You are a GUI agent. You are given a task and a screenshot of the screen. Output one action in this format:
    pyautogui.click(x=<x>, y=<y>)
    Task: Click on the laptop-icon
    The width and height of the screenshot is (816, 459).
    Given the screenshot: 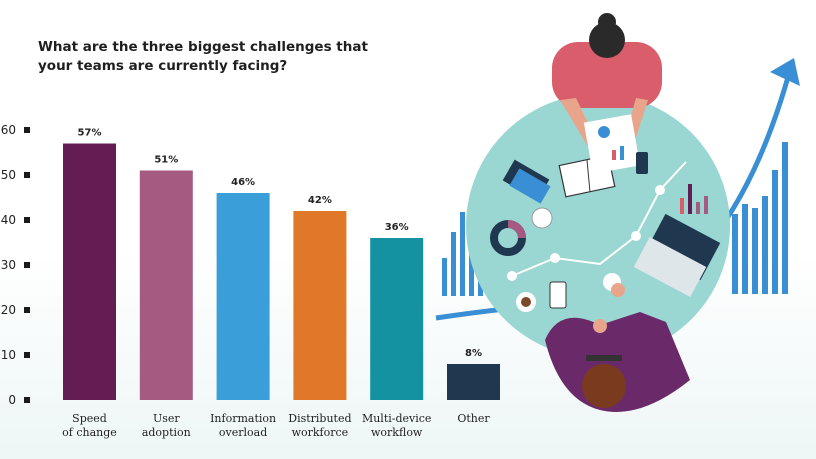 What is the action you would take?
    pyautogui.click(x=677, y=255)
    